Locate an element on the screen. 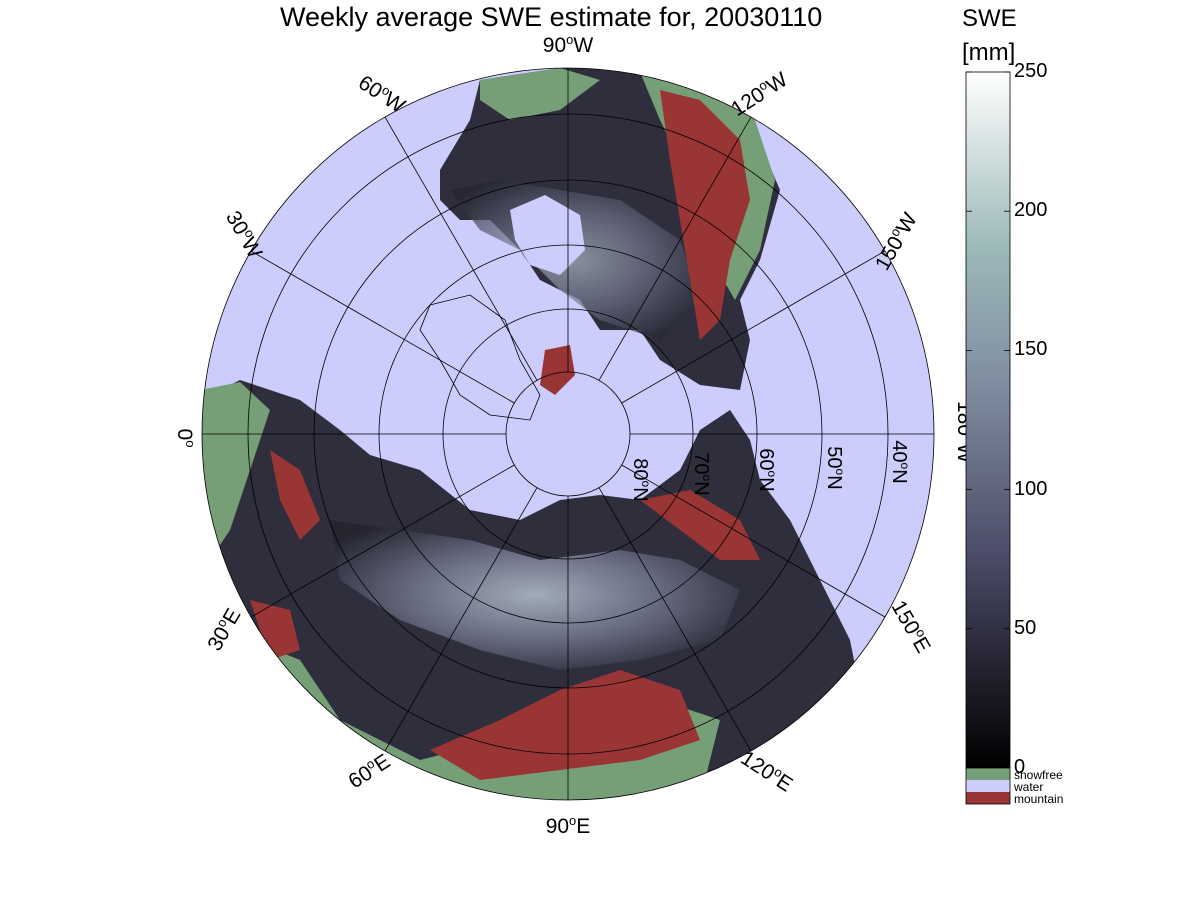 The width and height of the screenshot is (1200, 900). latitude-label: 50oN is located at coordinates (835, 467).